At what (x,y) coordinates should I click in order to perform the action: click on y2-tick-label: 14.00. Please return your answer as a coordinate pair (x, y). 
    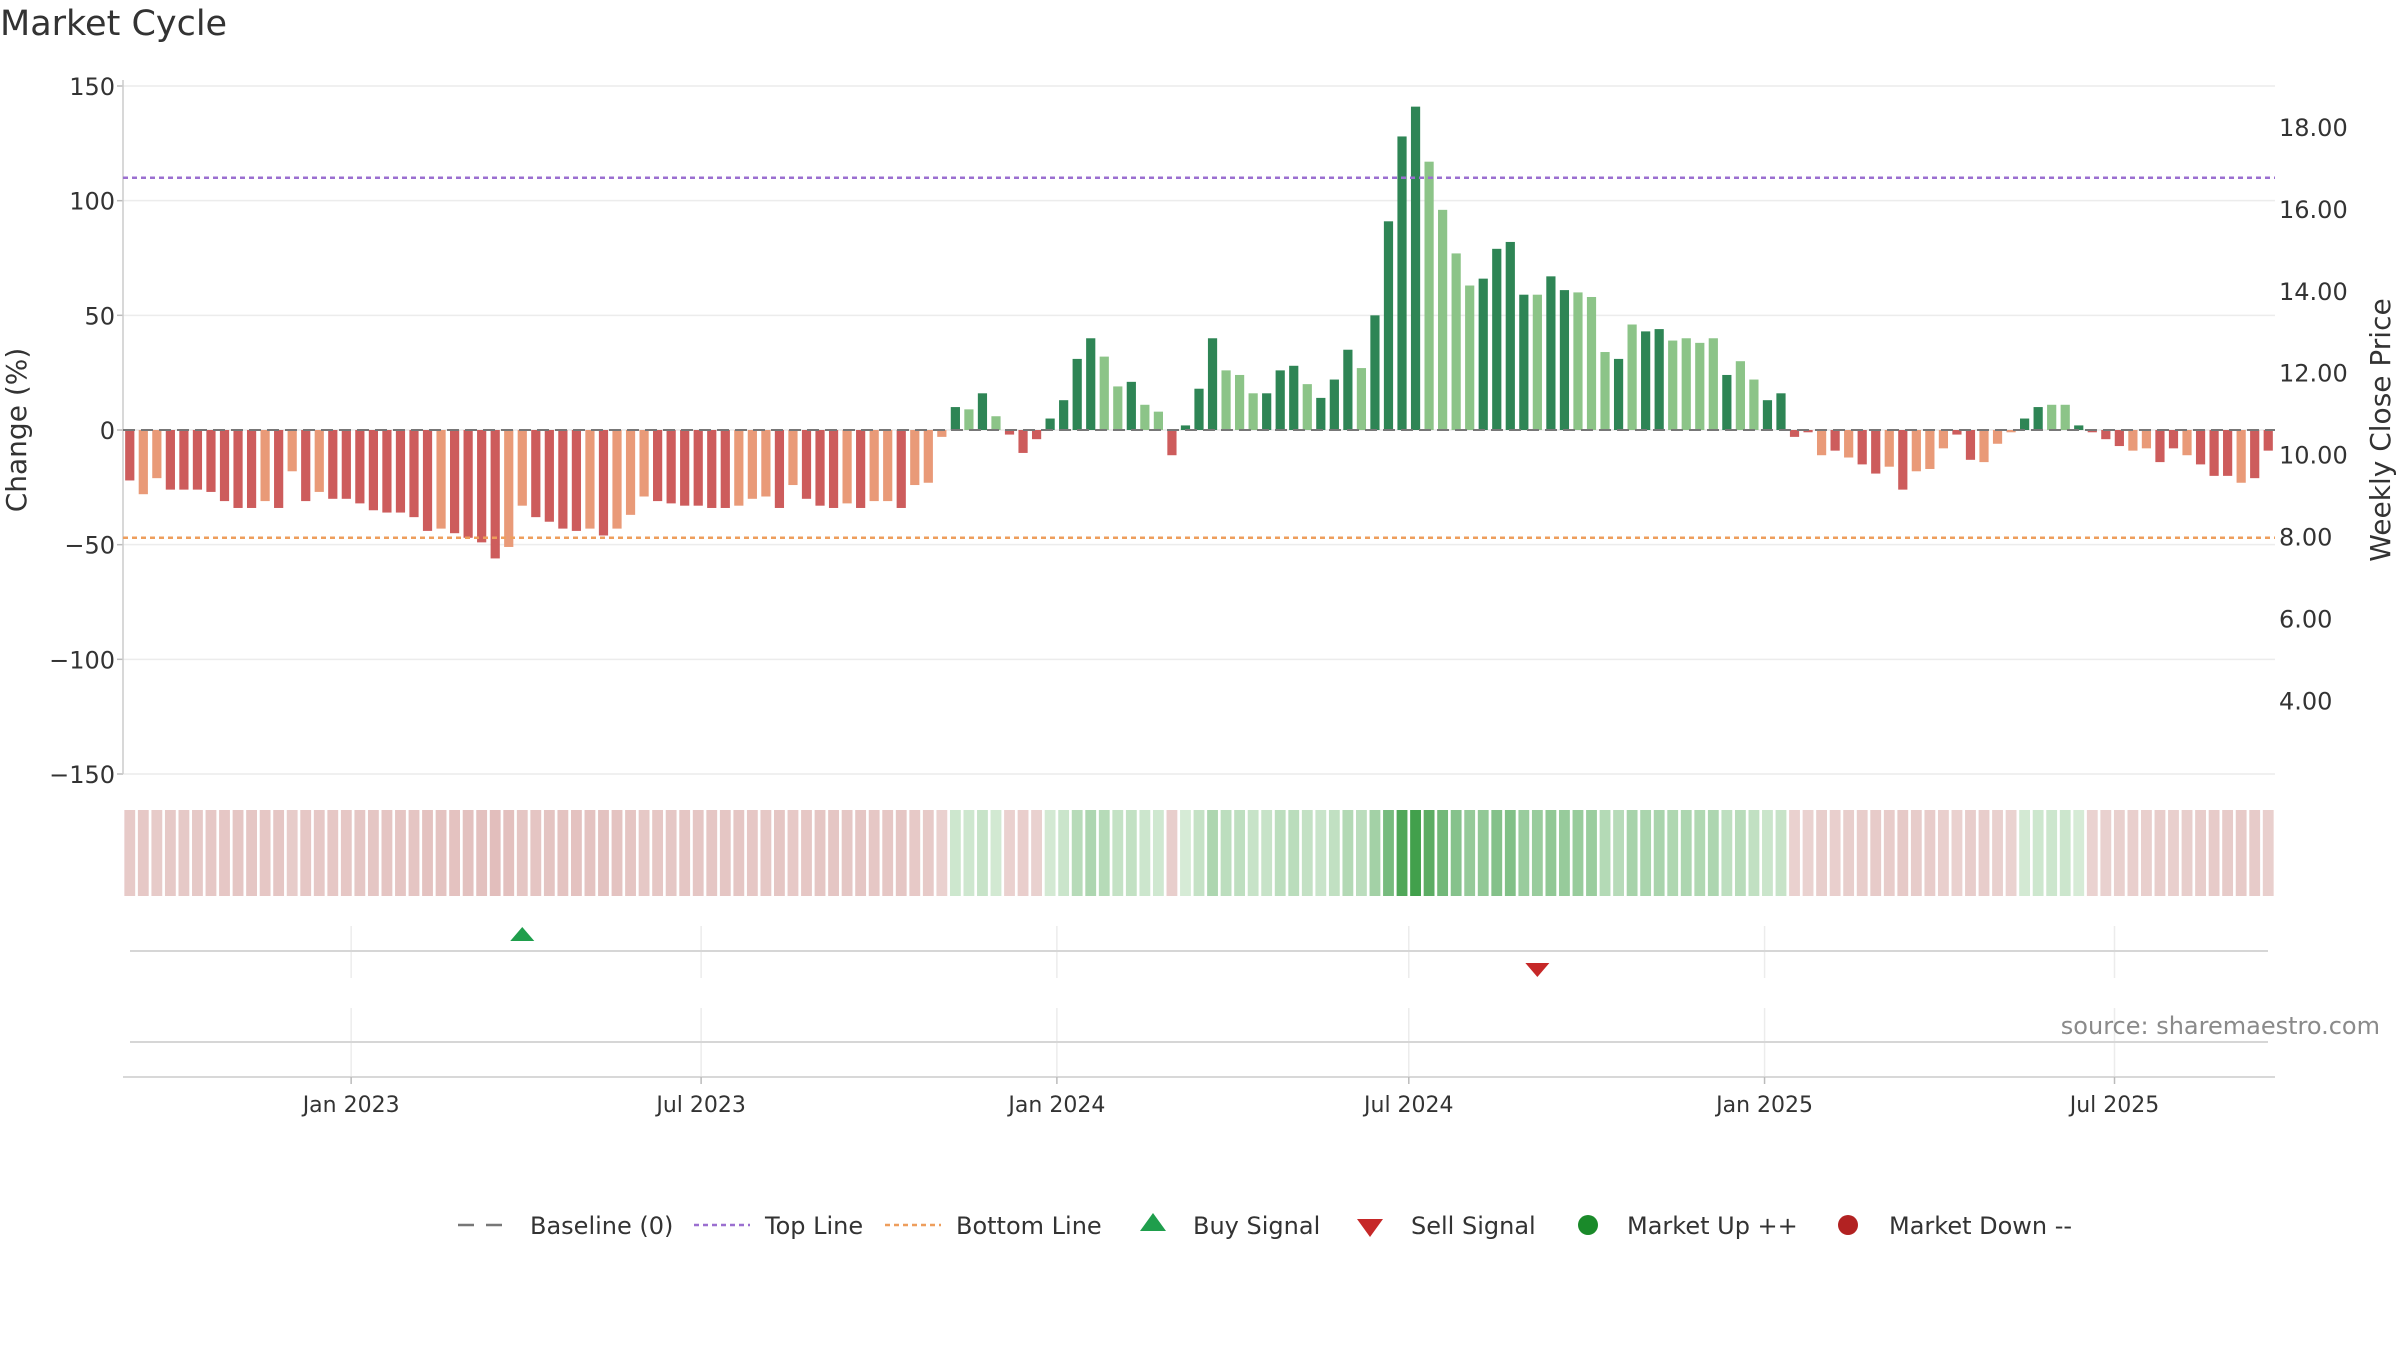
    Looking at the image, I should click on (2313, 292).